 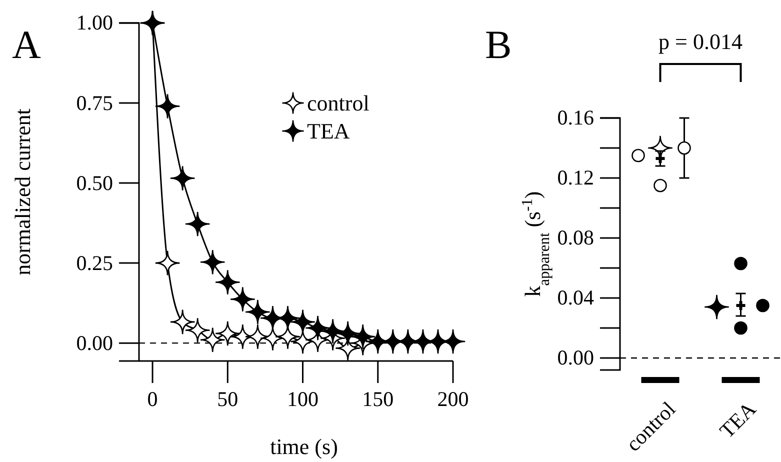 What do you see at coordinates (700, 41) in the screenshot?
I see `text: p = 0.014` at bounding box center [700, 41].